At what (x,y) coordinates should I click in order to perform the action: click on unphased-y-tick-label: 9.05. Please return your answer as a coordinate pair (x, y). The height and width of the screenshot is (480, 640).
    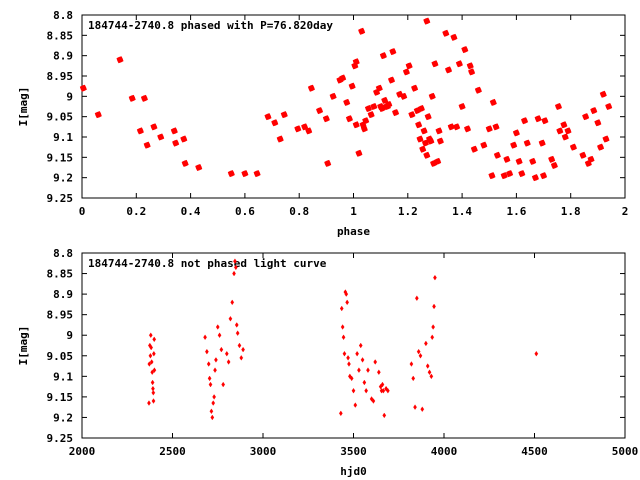
    Looking at the image, I should click on (60, 356).